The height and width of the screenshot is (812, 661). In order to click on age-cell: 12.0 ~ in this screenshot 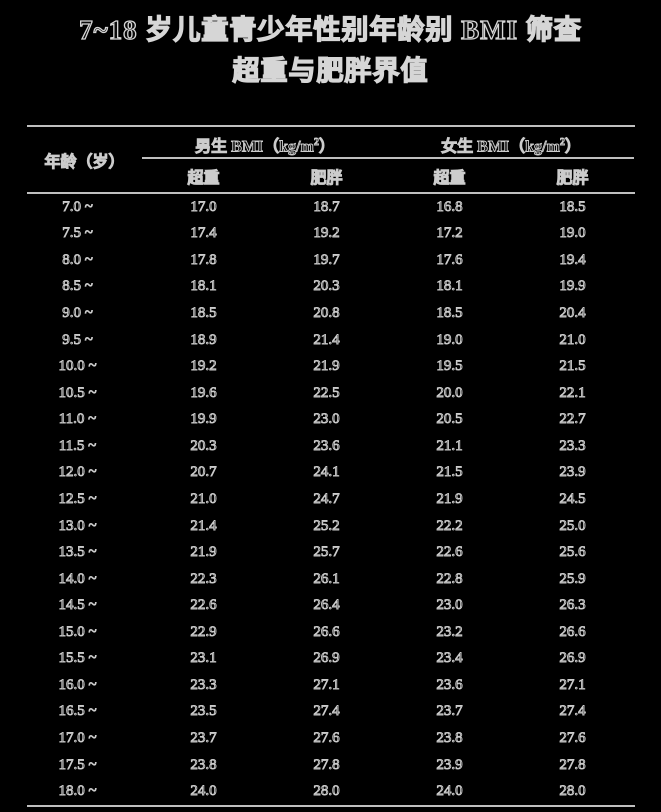, I will do `click(77, 472)`.